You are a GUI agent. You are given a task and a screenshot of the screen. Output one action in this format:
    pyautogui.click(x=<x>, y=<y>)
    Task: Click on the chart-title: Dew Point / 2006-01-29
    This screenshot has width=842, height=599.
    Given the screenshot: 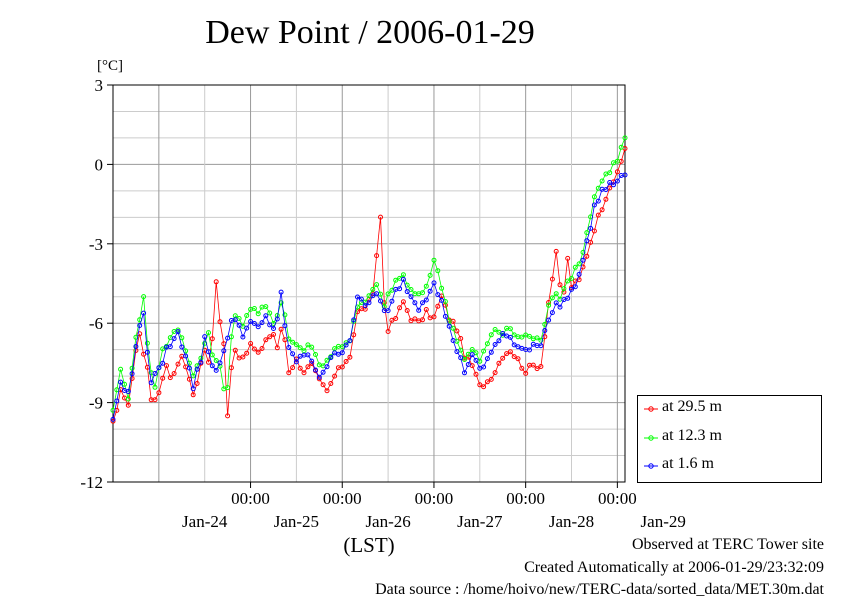 What is the action you would take?
    pyautogui.click(x=370, y=32)
    